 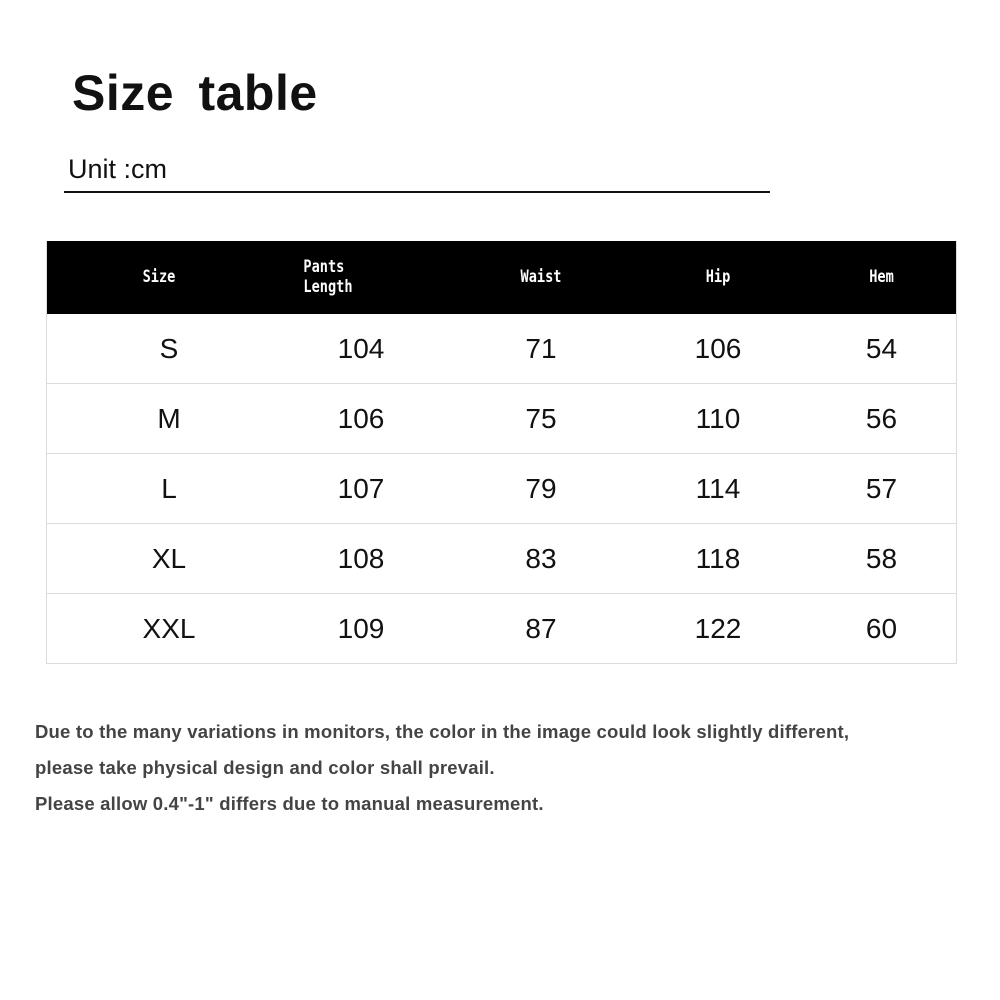 What do you see at coordinates (718, 558) in the screenshot?
I see `cell-hip: 118` at bounding box center [718, 558].